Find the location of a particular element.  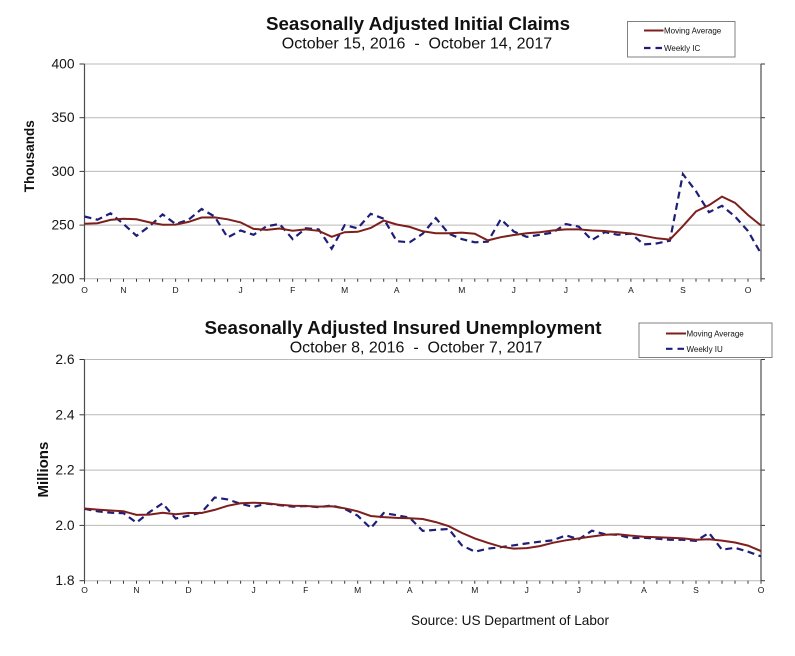

svg-text: 250 is located at coordinates (62, 225).